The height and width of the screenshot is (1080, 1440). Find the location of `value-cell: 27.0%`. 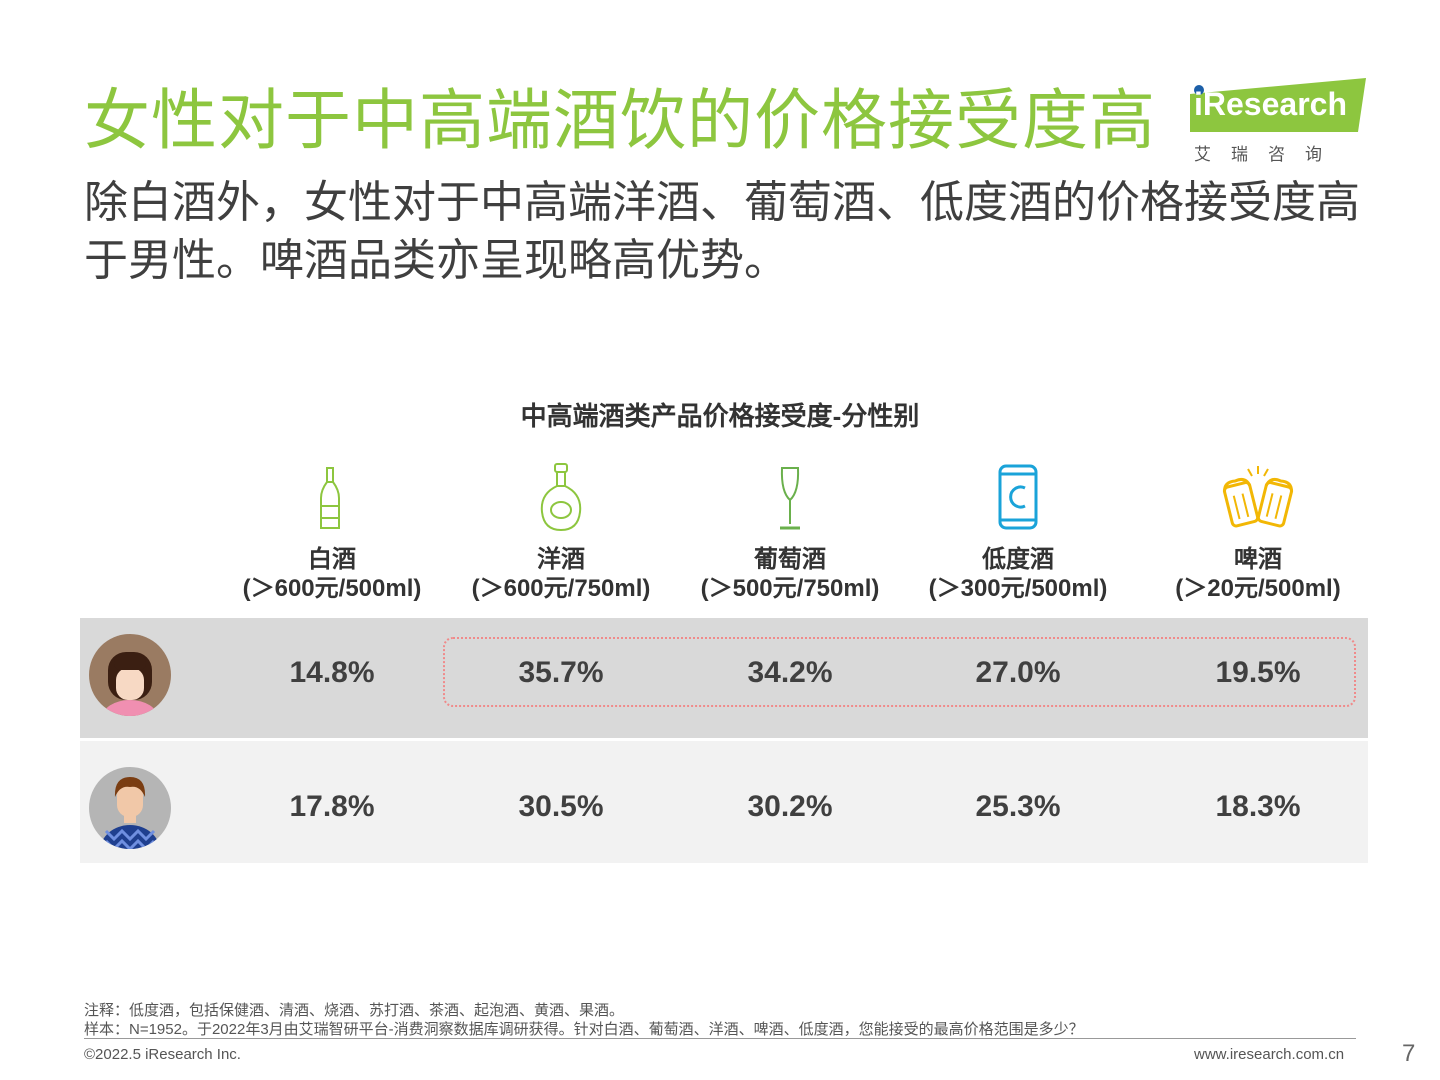

value-cell: 27.0% is located at coordinates (1018, 672).